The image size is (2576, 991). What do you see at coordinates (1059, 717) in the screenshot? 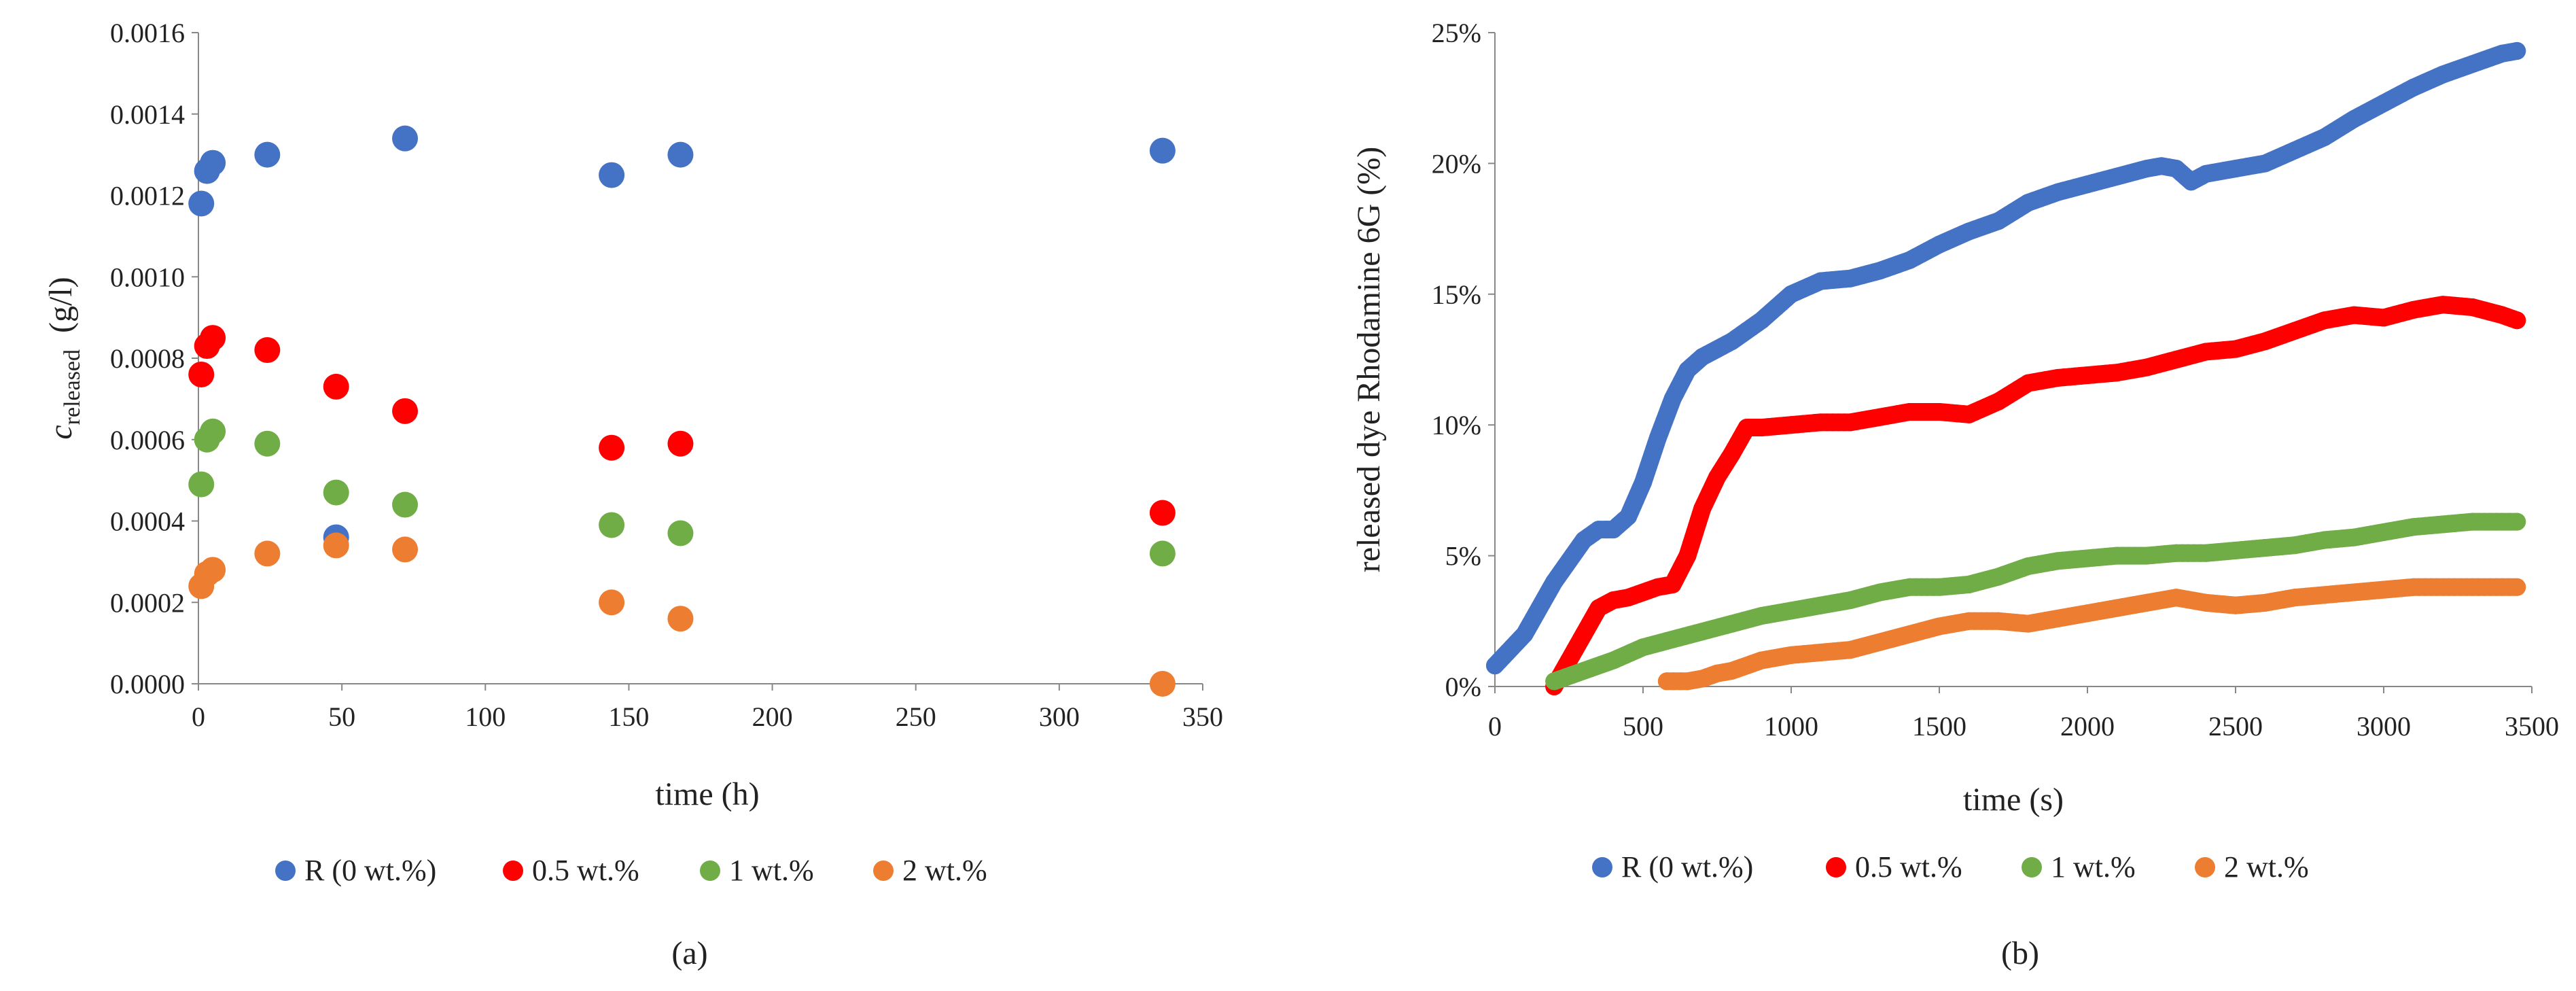
I see `x-tick-label: 300` at bounding box center [1059, 717].